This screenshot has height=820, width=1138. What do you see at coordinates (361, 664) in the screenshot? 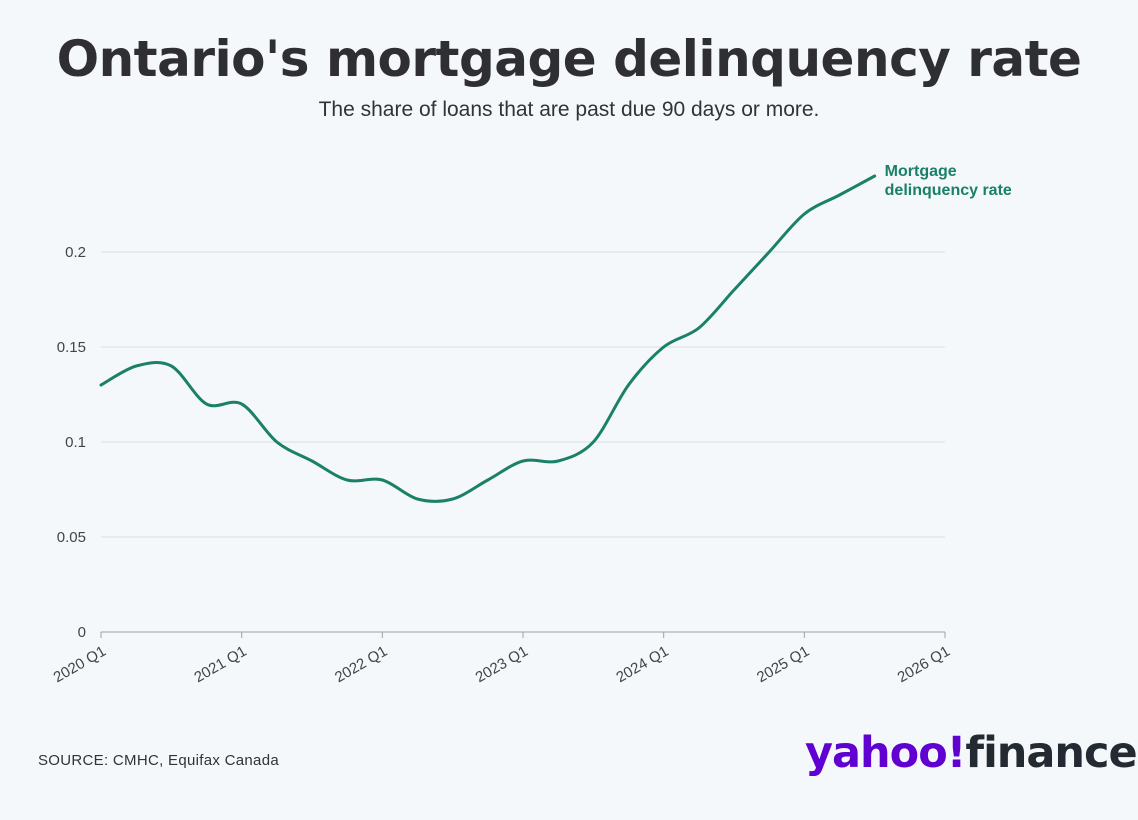
I see `x-tick-label: 2022 Q1` at bounding box center [361, 664].